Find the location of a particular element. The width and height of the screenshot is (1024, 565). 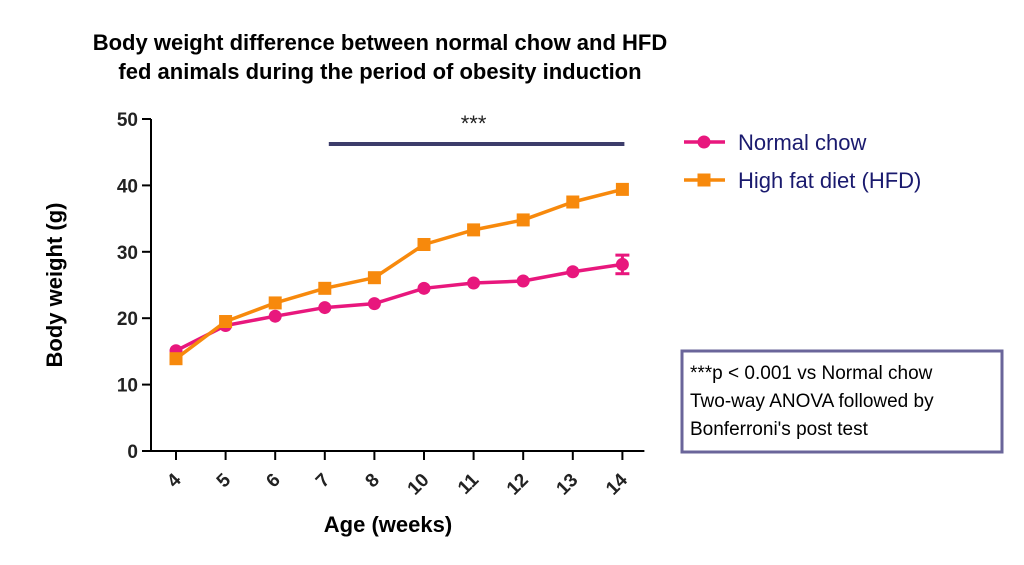

stats-note-line2: Two-way ANOVA followed by is located at coordinates (812, 401).